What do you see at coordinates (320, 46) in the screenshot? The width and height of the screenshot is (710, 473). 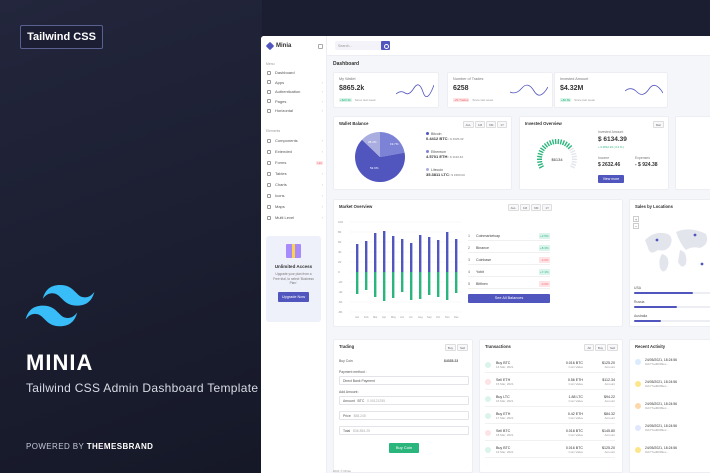 I see `grid-icon` at bounding box center [320, 46].